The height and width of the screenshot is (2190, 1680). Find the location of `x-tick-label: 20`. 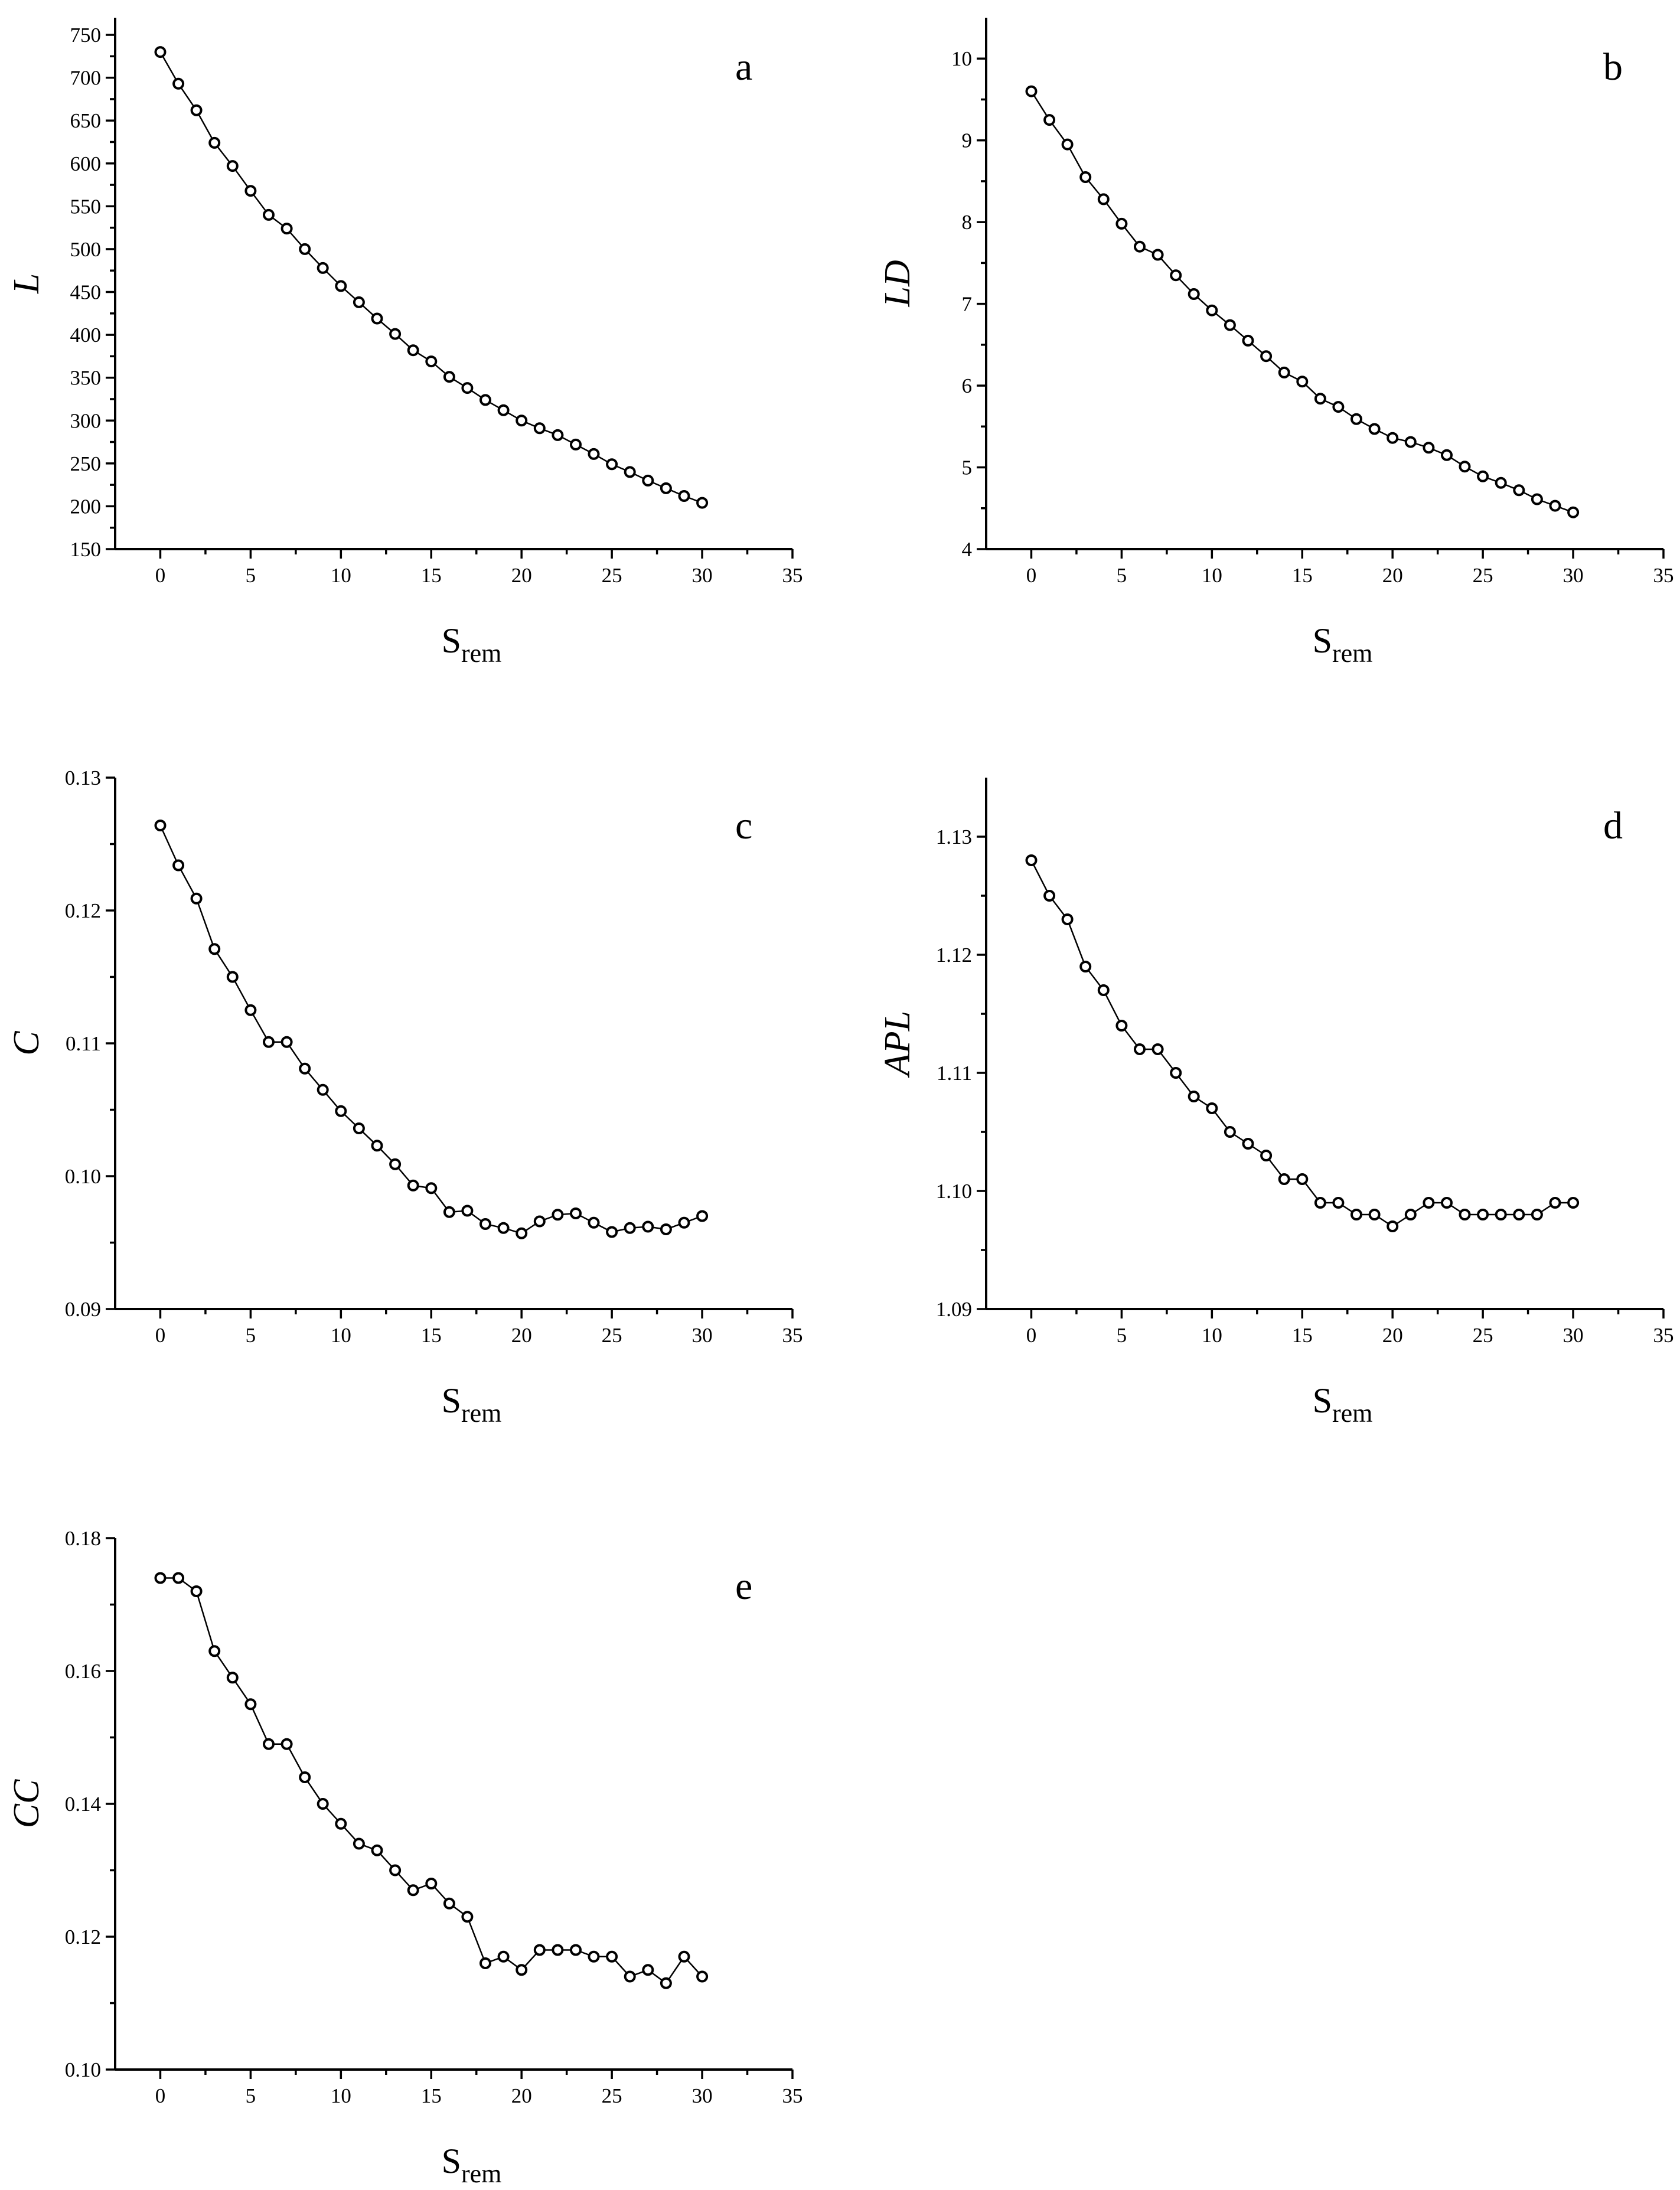

x-tick-label: 20 is located at coordinates (521, 1335).